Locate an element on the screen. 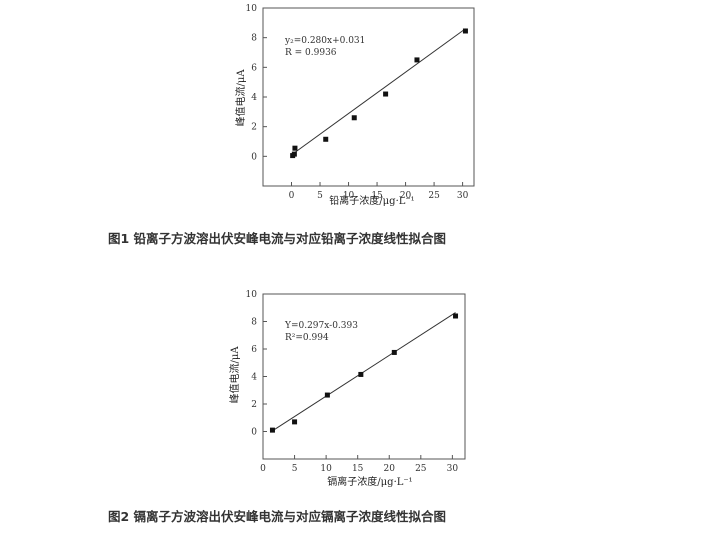  fit-equation: y₂=0.280x+0.031 is located at coordinates (324, 41).